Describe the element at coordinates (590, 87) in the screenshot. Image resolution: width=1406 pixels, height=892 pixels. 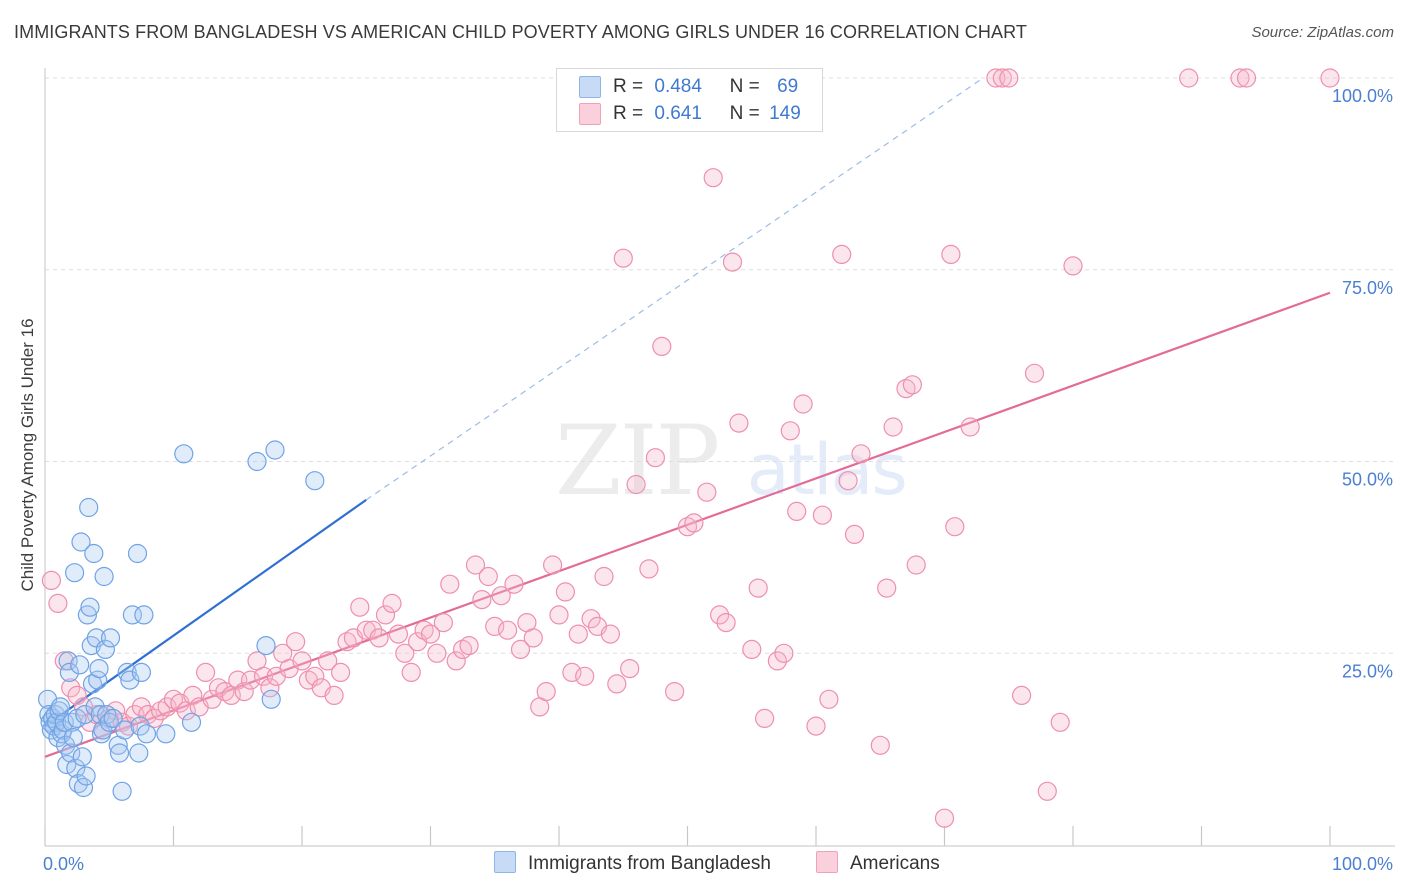
I see `legend-swatch-bangladesh` at that location.